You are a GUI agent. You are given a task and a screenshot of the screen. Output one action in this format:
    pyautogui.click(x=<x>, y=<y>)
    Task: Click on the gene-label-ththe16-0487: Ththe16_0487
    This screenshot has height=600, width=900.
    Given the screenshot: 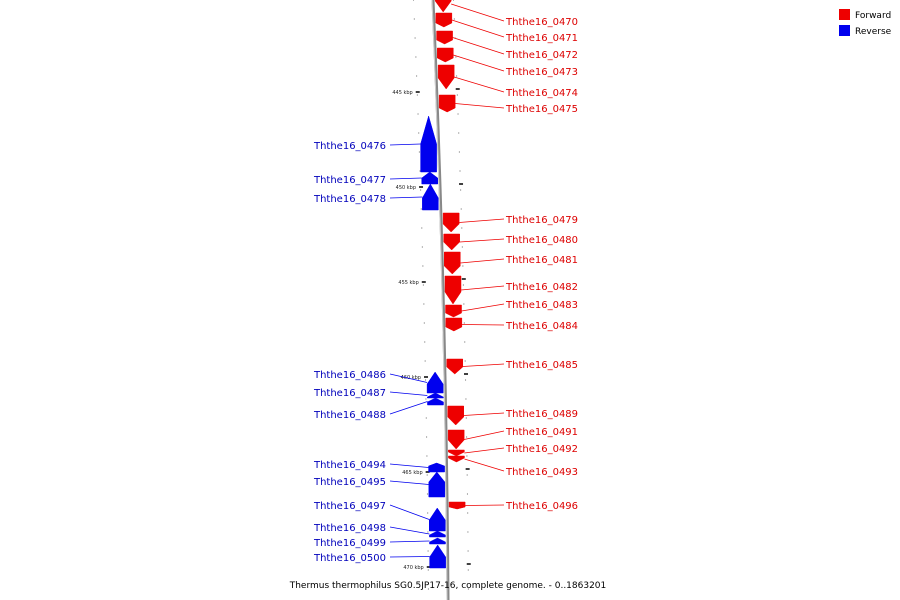 What is the action you would take?
    pyautogui.click(x=349, y=393)
    